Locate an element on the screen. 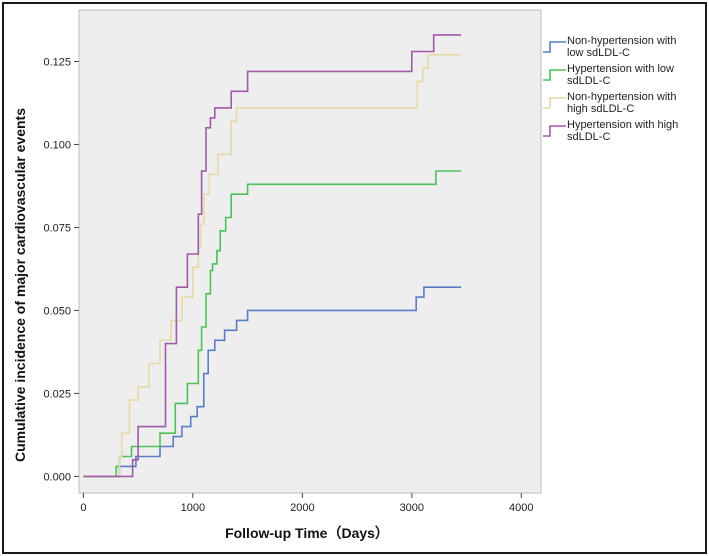 The image size is (709, 556). y-tick-label: 0.125 is located at coordinates (57, 62).